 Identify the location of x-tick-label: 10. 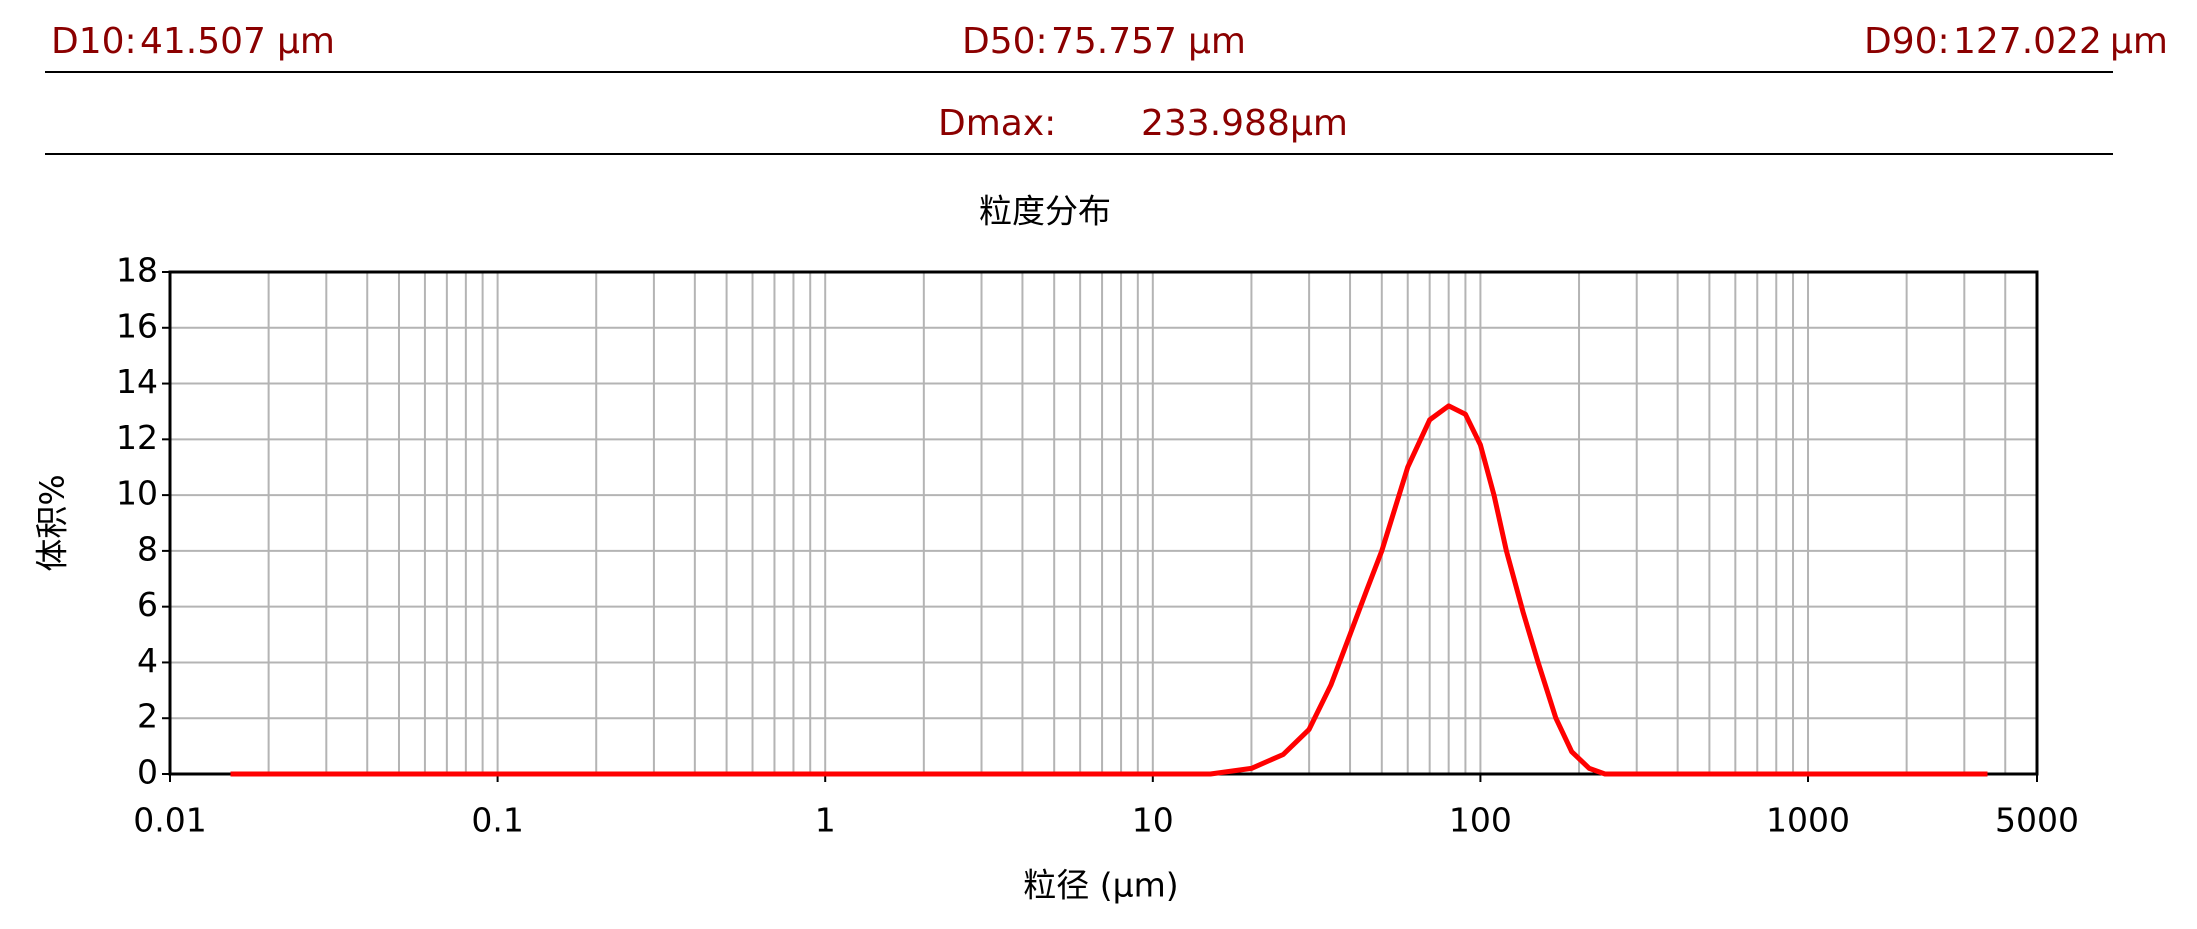
(1153, 820).